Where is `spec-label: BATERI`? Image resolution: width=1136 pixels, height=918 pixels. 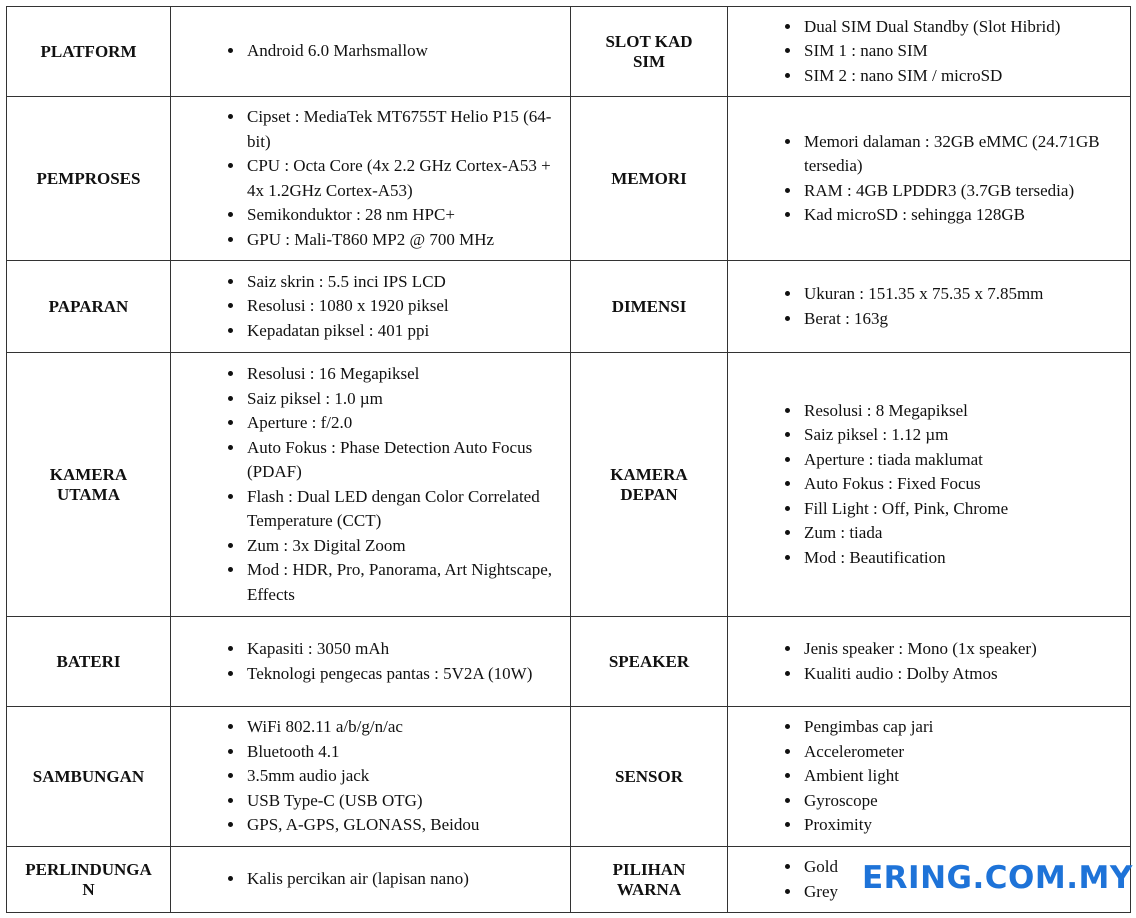 spec-label: BATERI is located at coordinates (88, 661).